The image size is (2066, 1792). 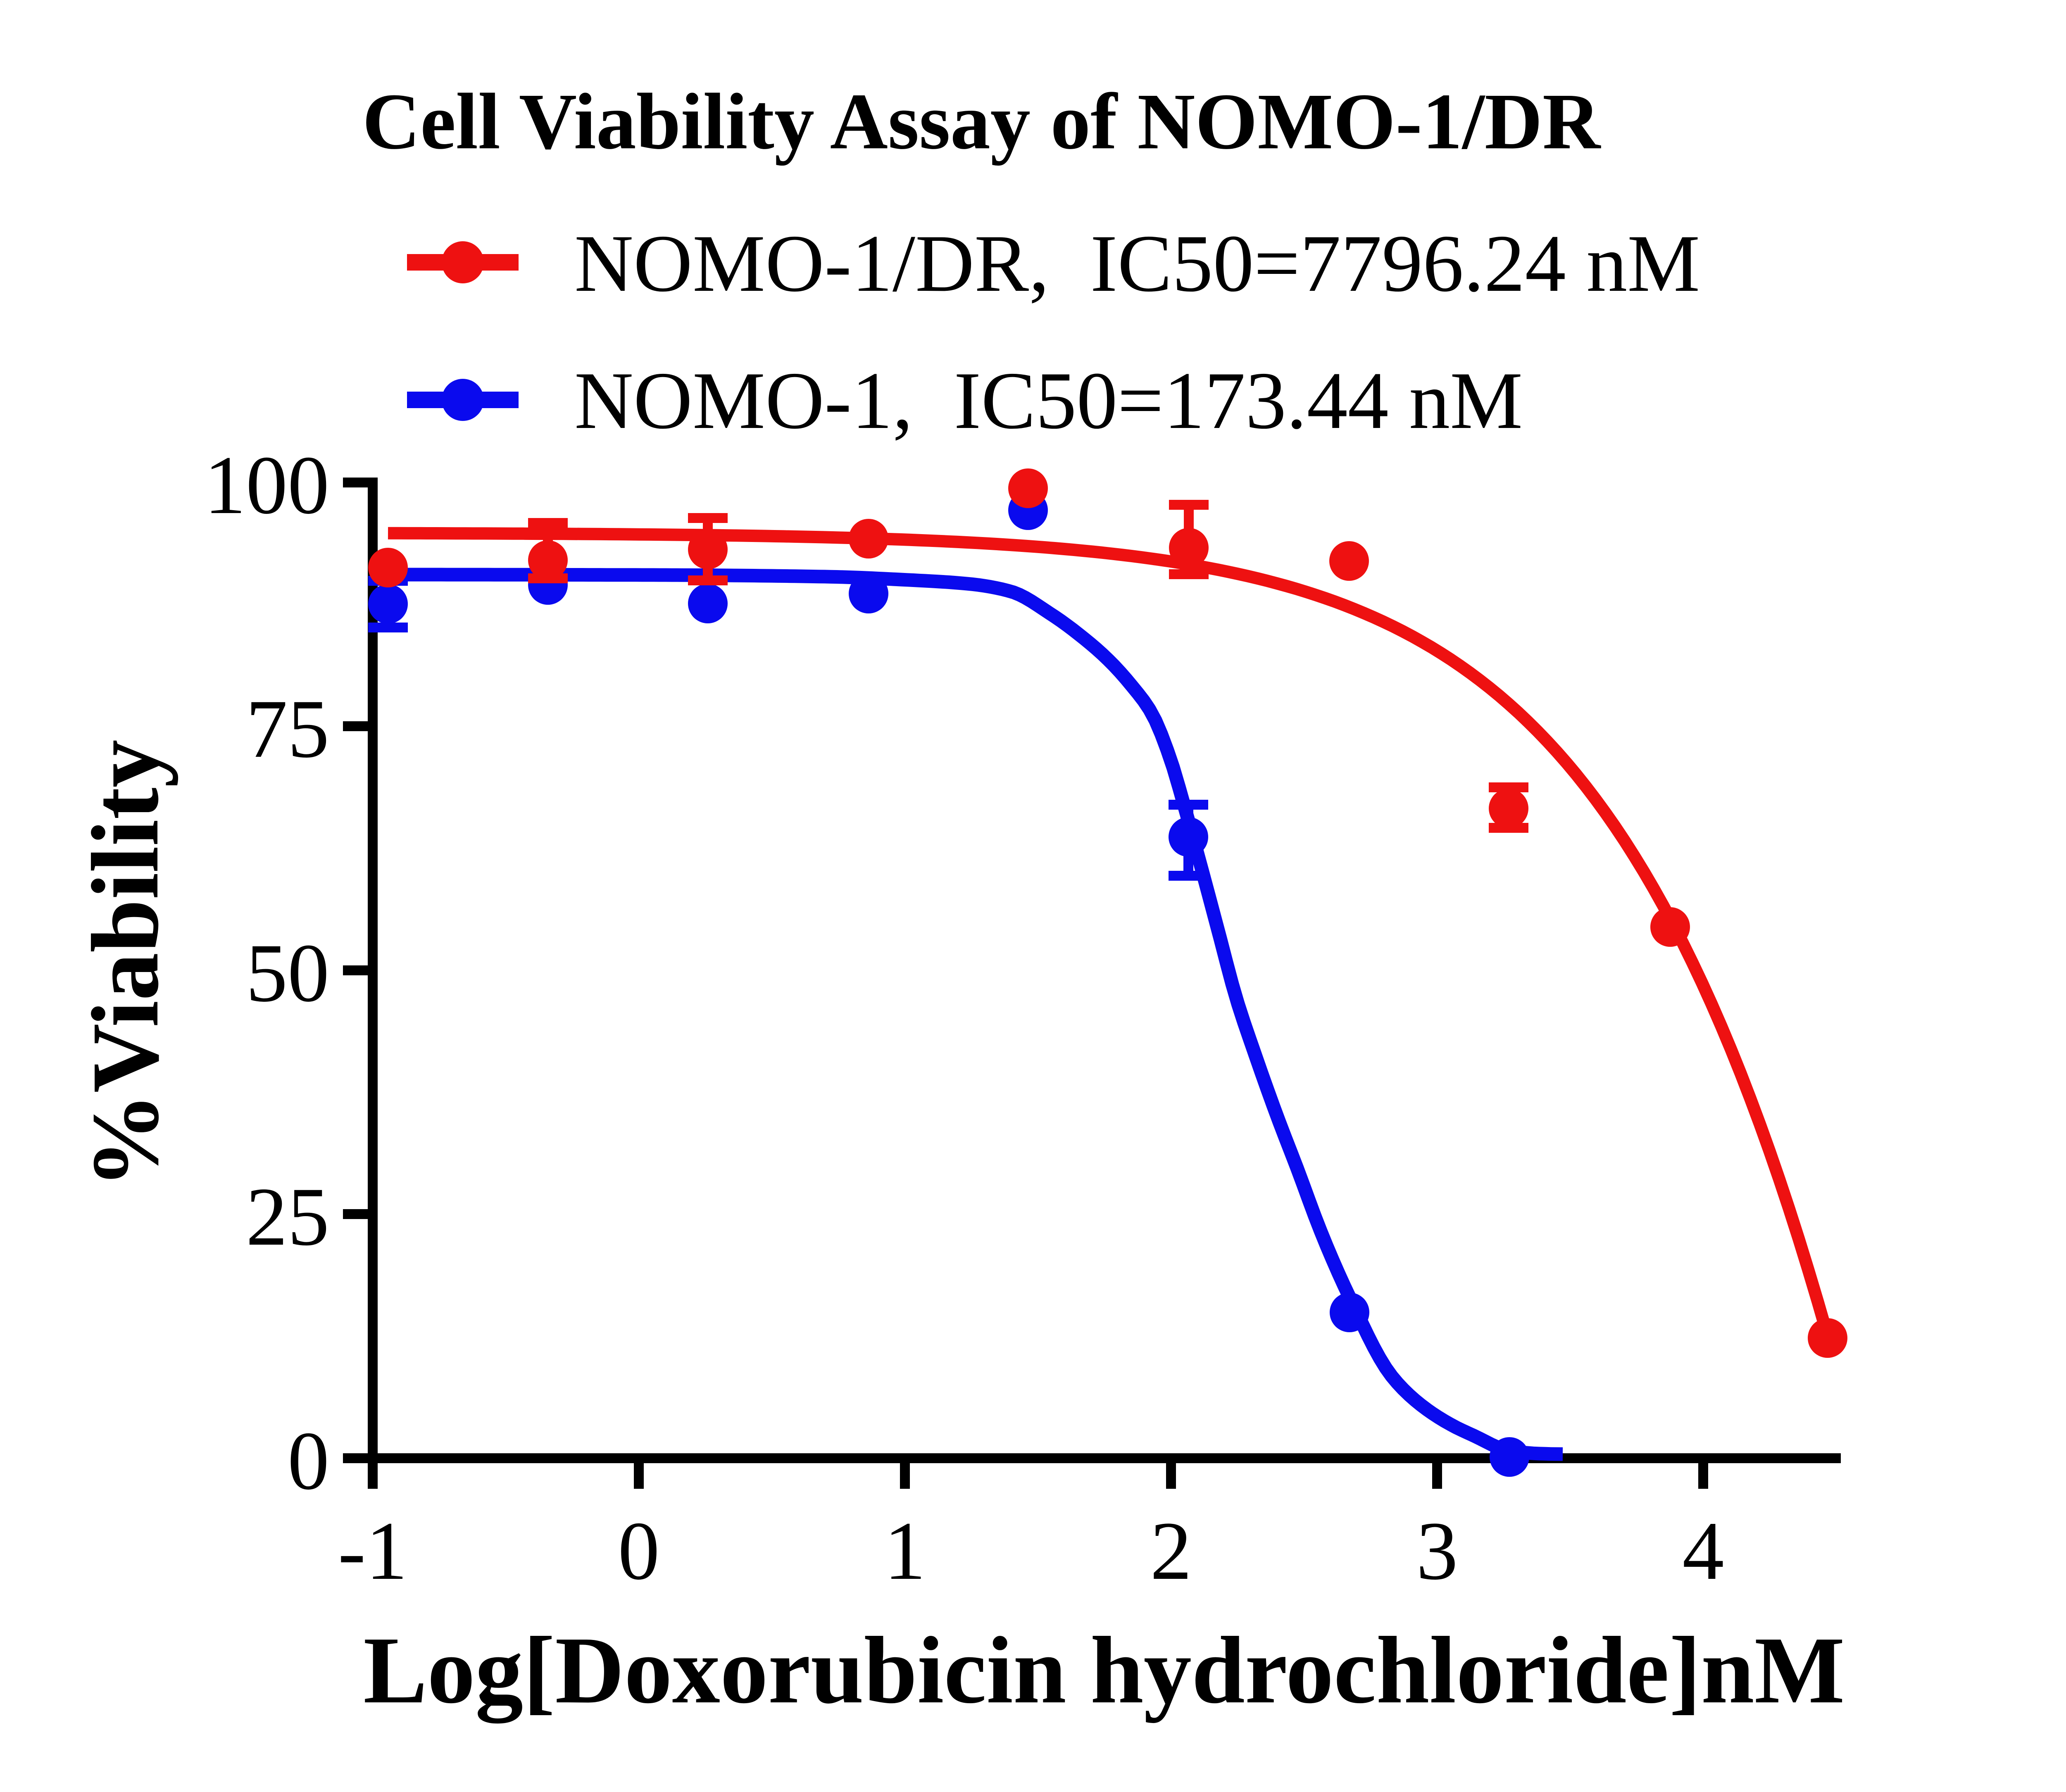 I want to click on svg-text: -1, so click(x=373, y=1550).